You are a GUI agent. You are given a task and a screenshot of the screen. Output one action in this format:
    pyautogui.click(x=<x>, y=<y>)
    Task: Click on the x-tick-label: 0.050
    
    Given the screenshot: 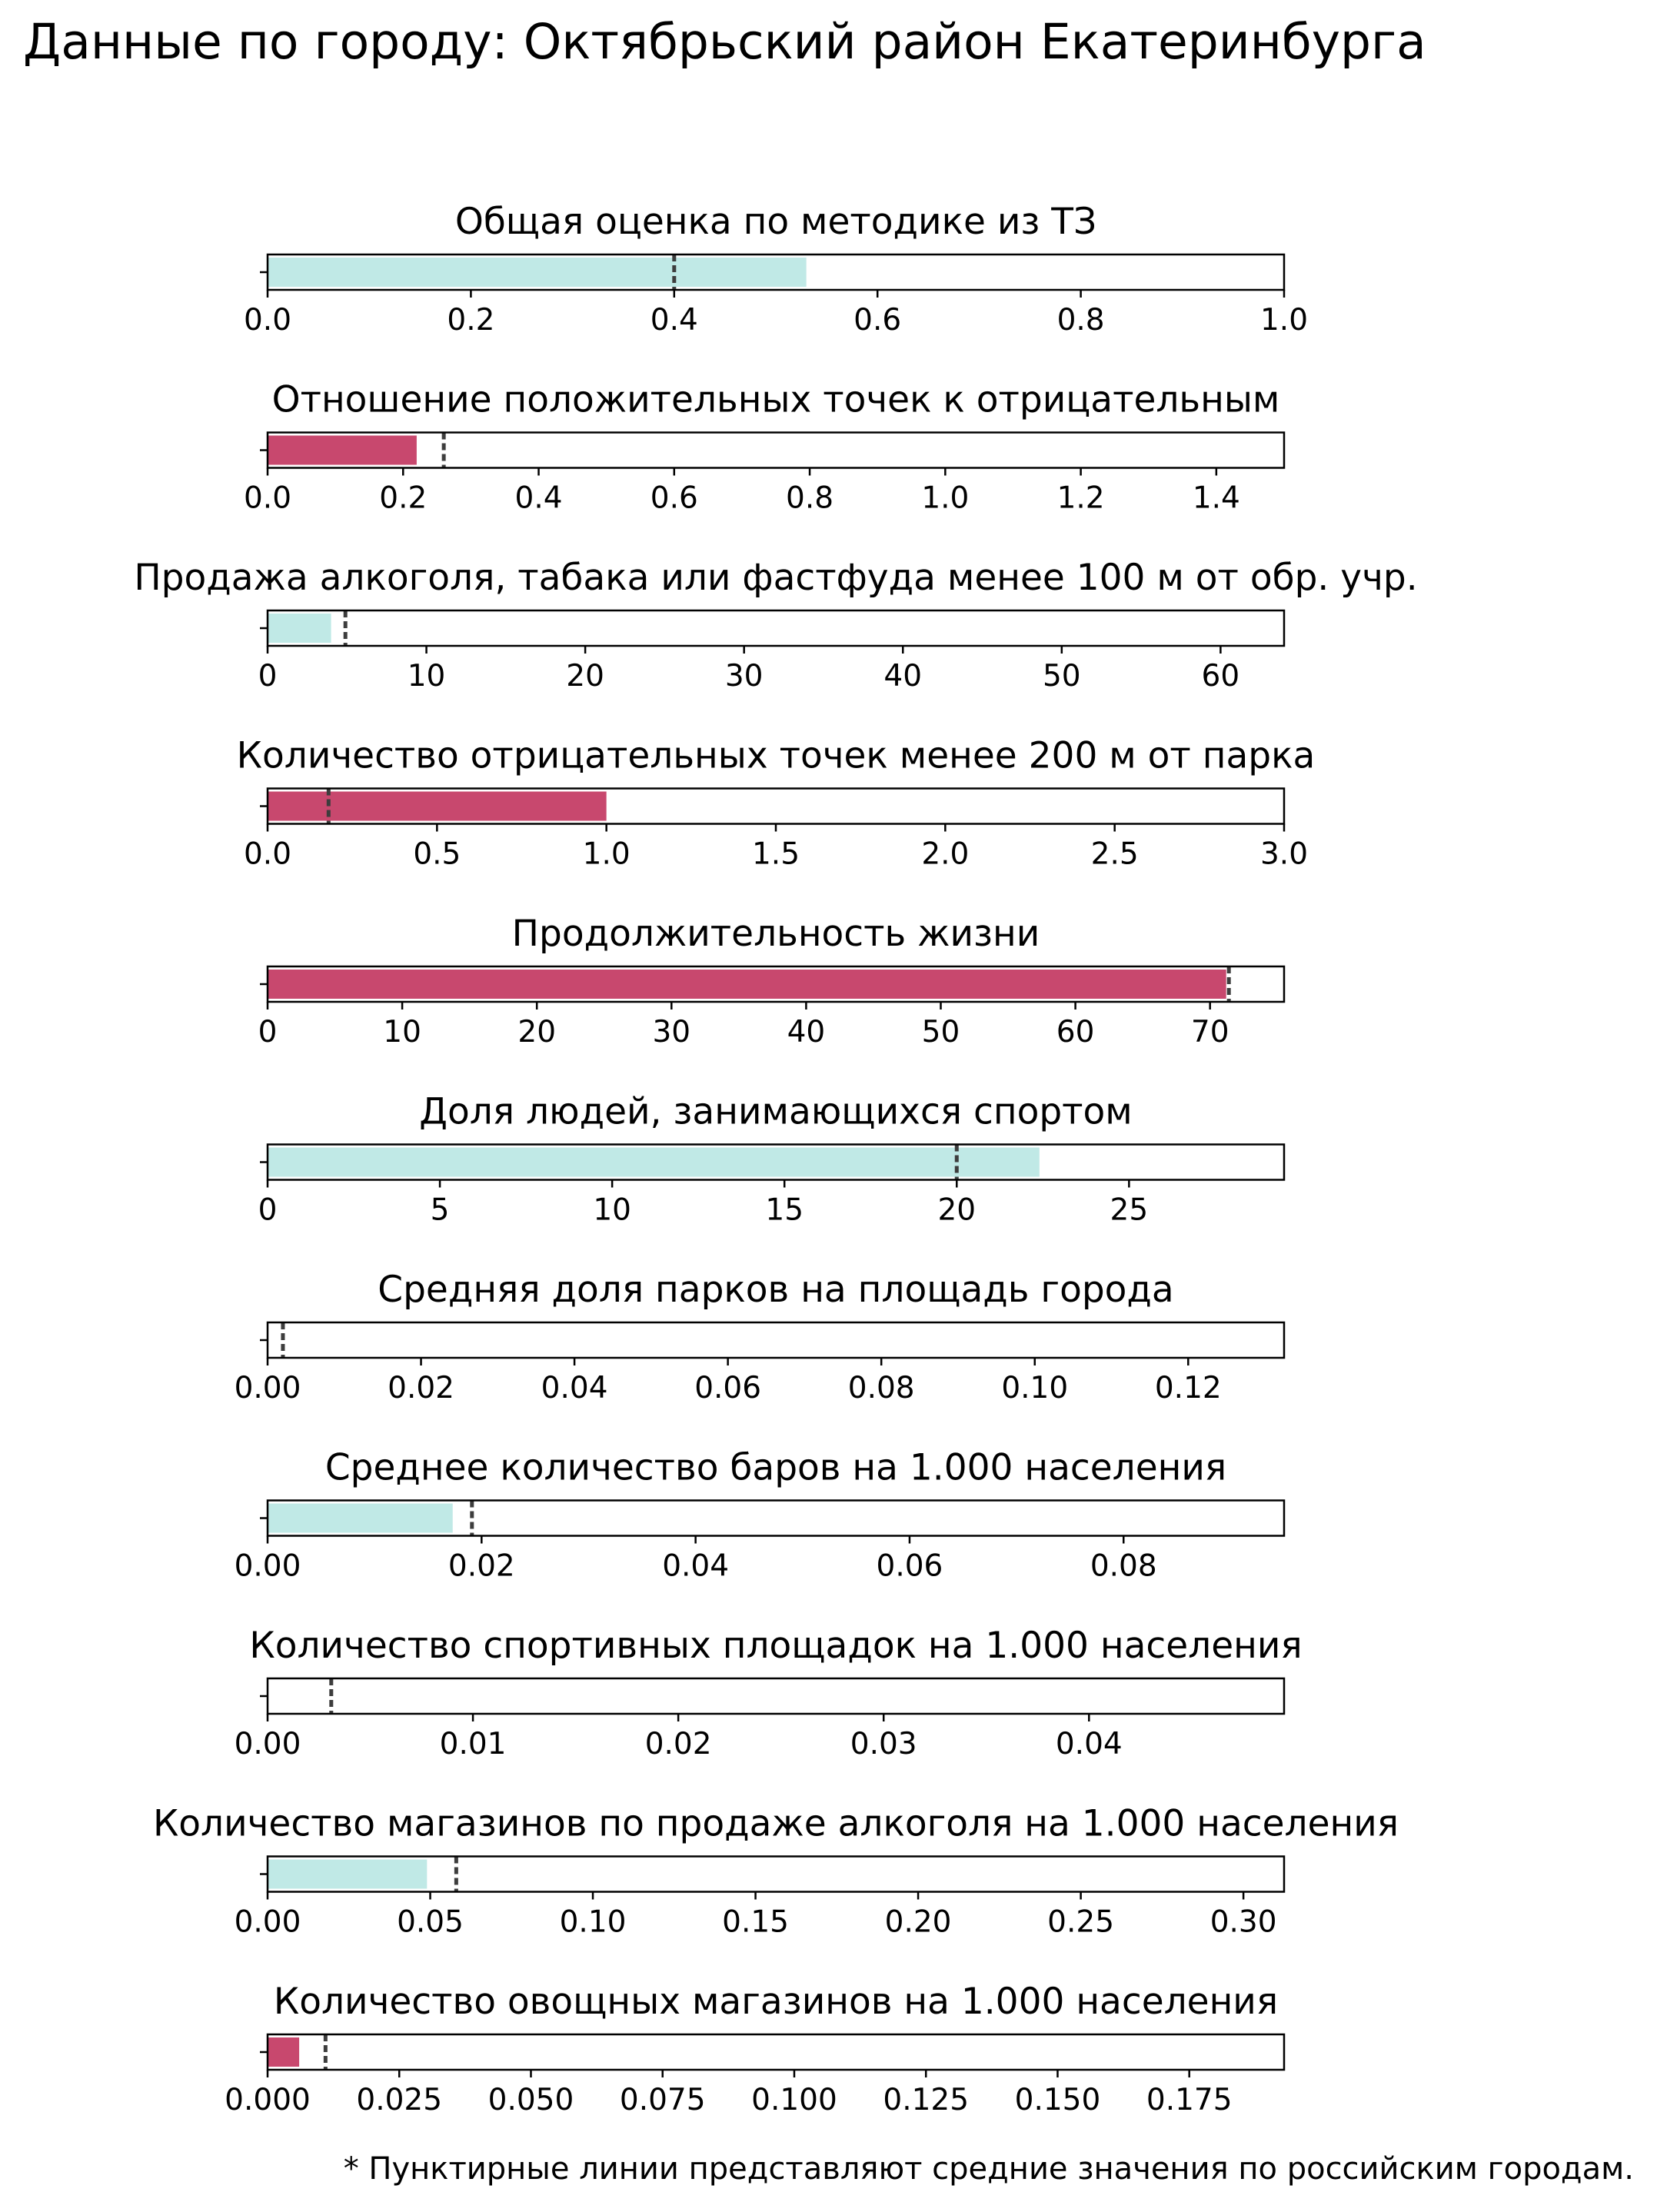 What is the action you would take?
    pyautogui.click(x=531, y=2100)
    